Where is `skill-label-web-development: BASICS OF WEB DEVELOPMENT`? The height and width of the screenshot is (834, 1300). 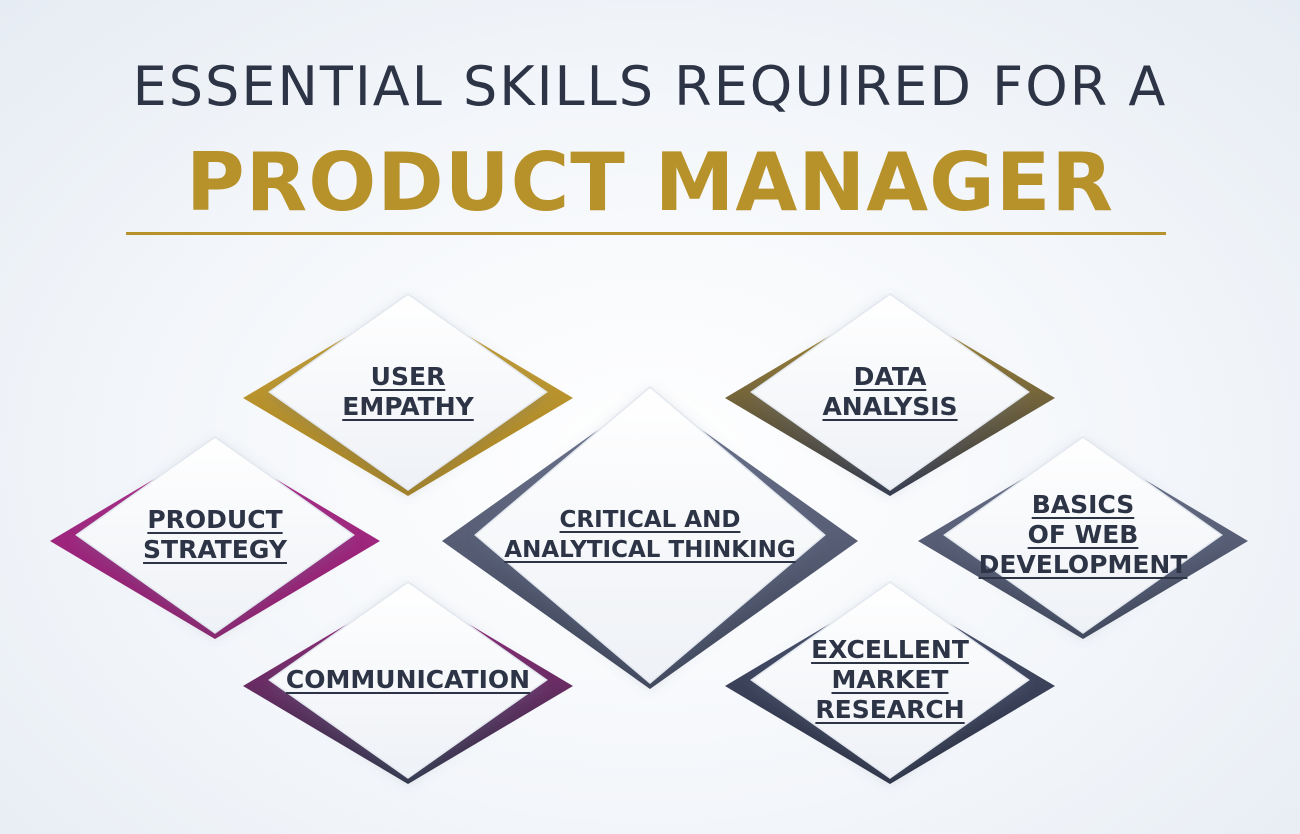 skill-label-web-development: BASICS OF WEB DEVELOPMENT is located at coordinates (1083, 535).